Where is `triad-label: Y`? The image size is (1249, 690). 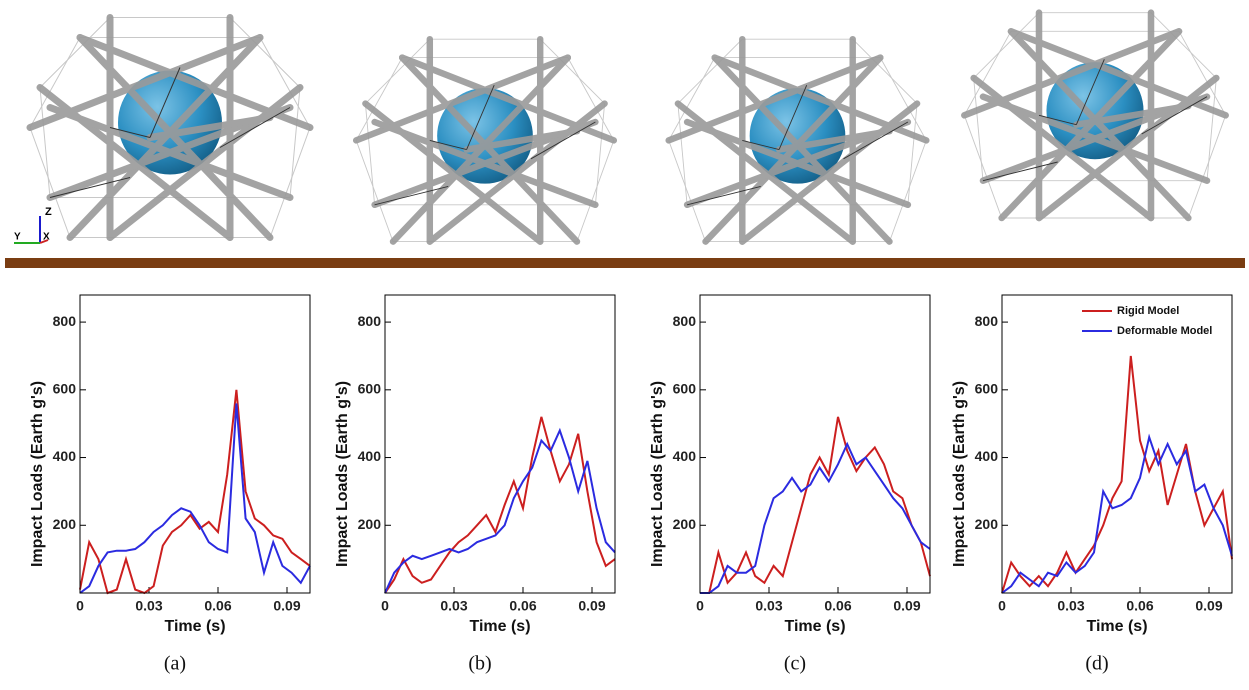 triad-label: Y is located at coordinates (17, 237).